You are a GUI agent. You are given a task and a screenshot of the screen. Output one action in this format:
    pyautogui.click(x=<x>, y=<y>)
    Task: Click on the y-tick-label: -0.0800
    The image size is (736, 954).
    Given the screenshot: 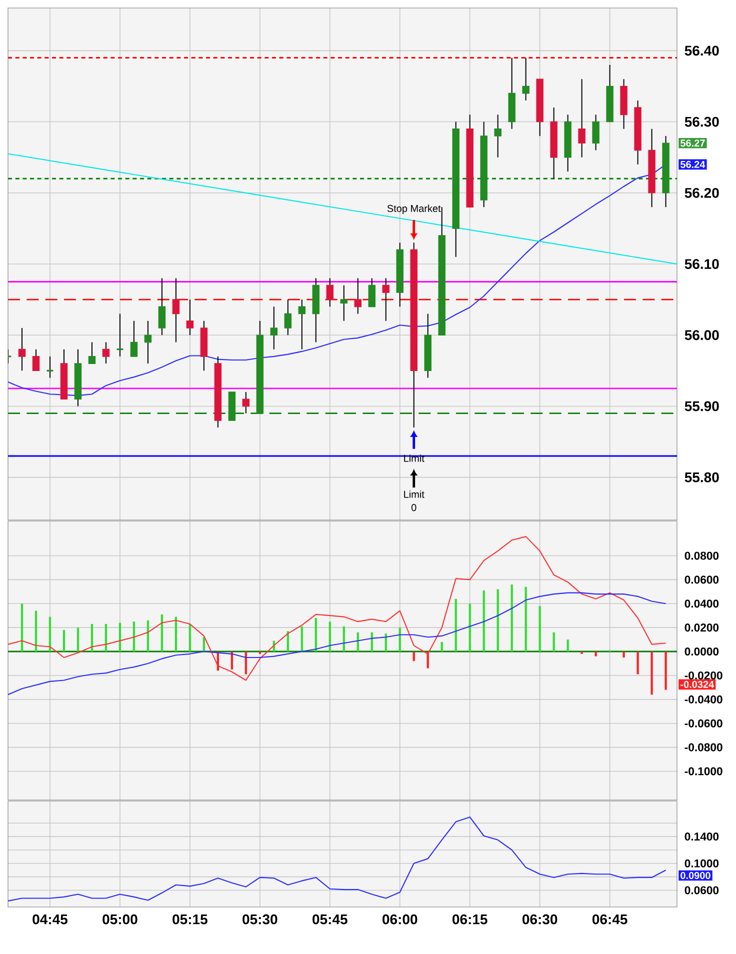 What is the action you would take?
    pyautogui.click(x=703, y=747)
    